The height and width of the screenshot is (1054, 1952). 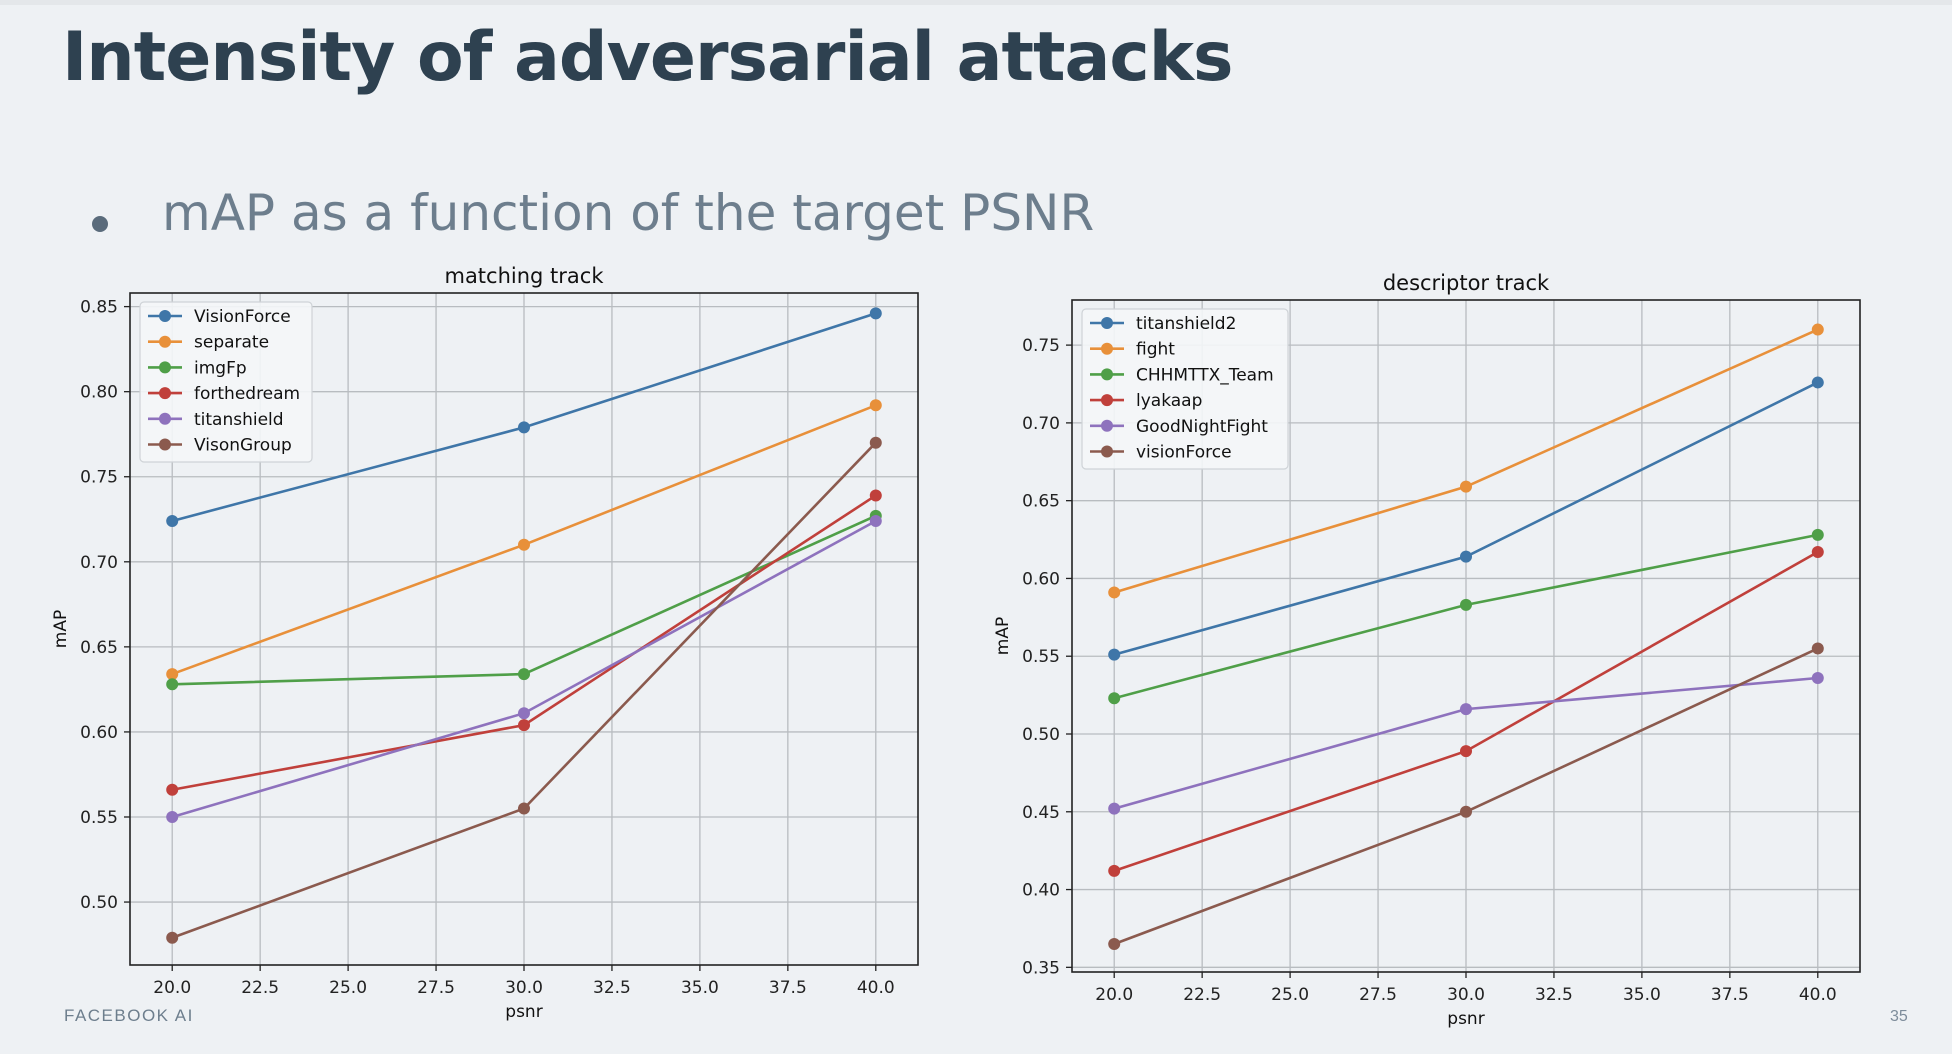 I want to click on legend-marker-titanshield, so click(x=165, y=418).